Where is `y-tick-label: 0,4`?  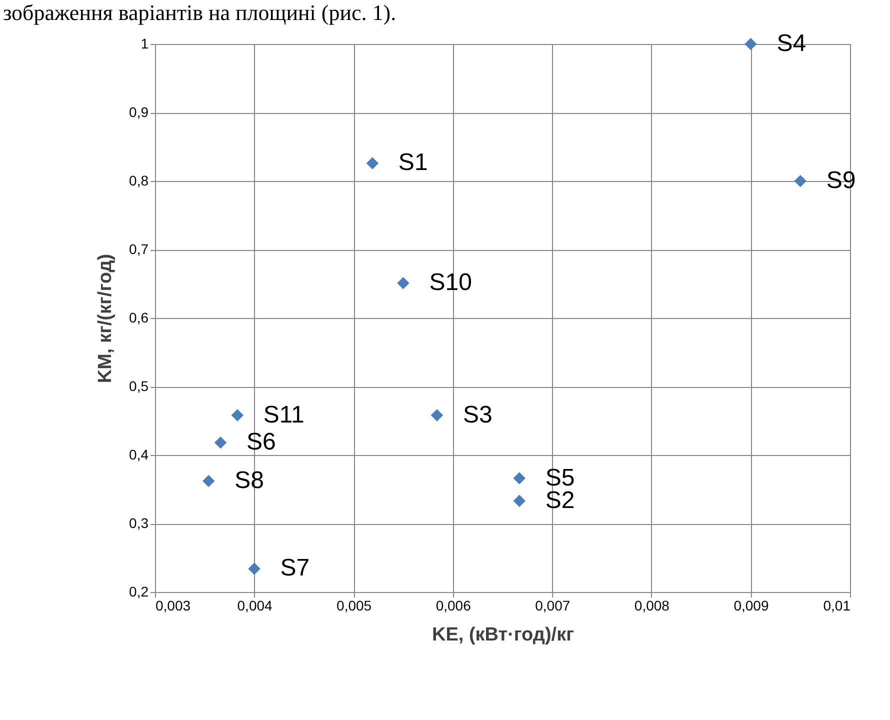 y-tick-label: 0,4 is located at coordinates (139, 454).